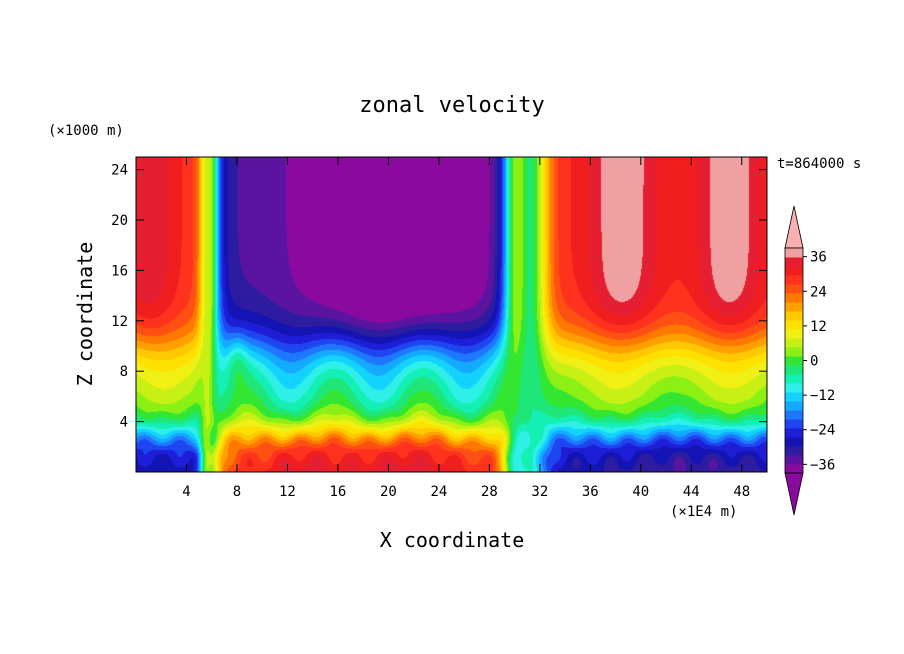 The image size is (904, 654). What do you see at coordinates (489, 492) in the screenshot?
I see `x-tick-label: 28` at bounding box center [489, 492].